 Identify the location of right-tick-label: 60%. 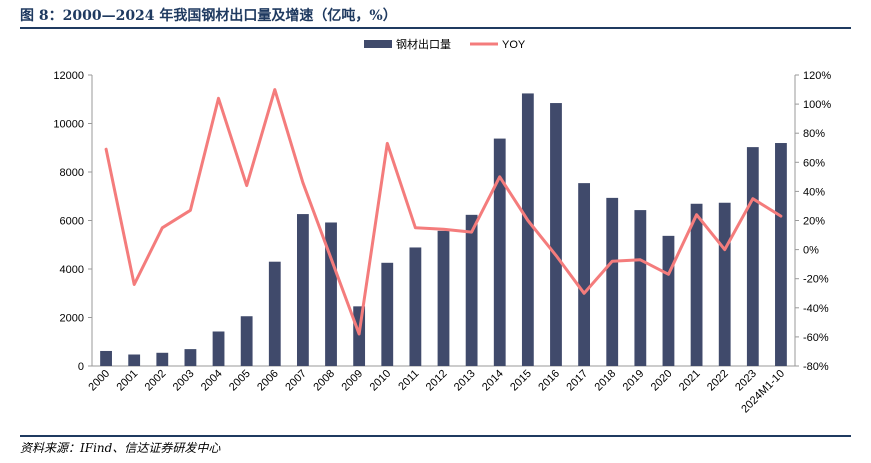
(814, 163).